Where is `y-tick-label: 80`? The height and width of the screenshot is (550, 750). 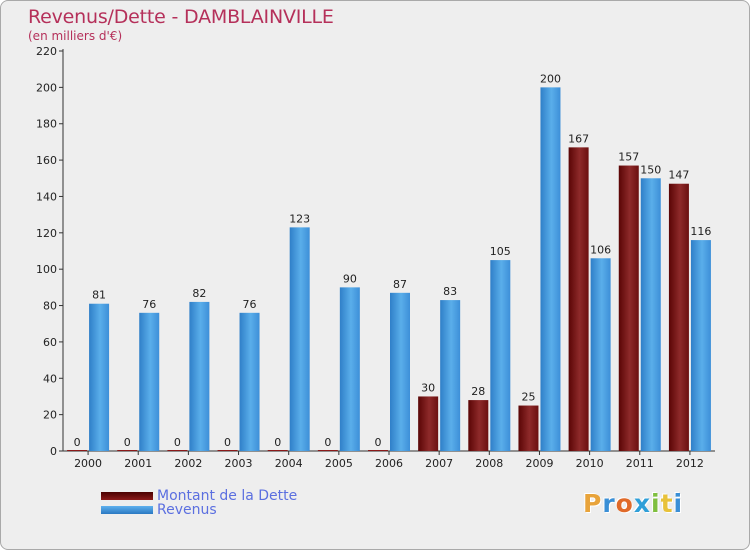
y-tick-label: 80 is located at coordinates (50, 306).